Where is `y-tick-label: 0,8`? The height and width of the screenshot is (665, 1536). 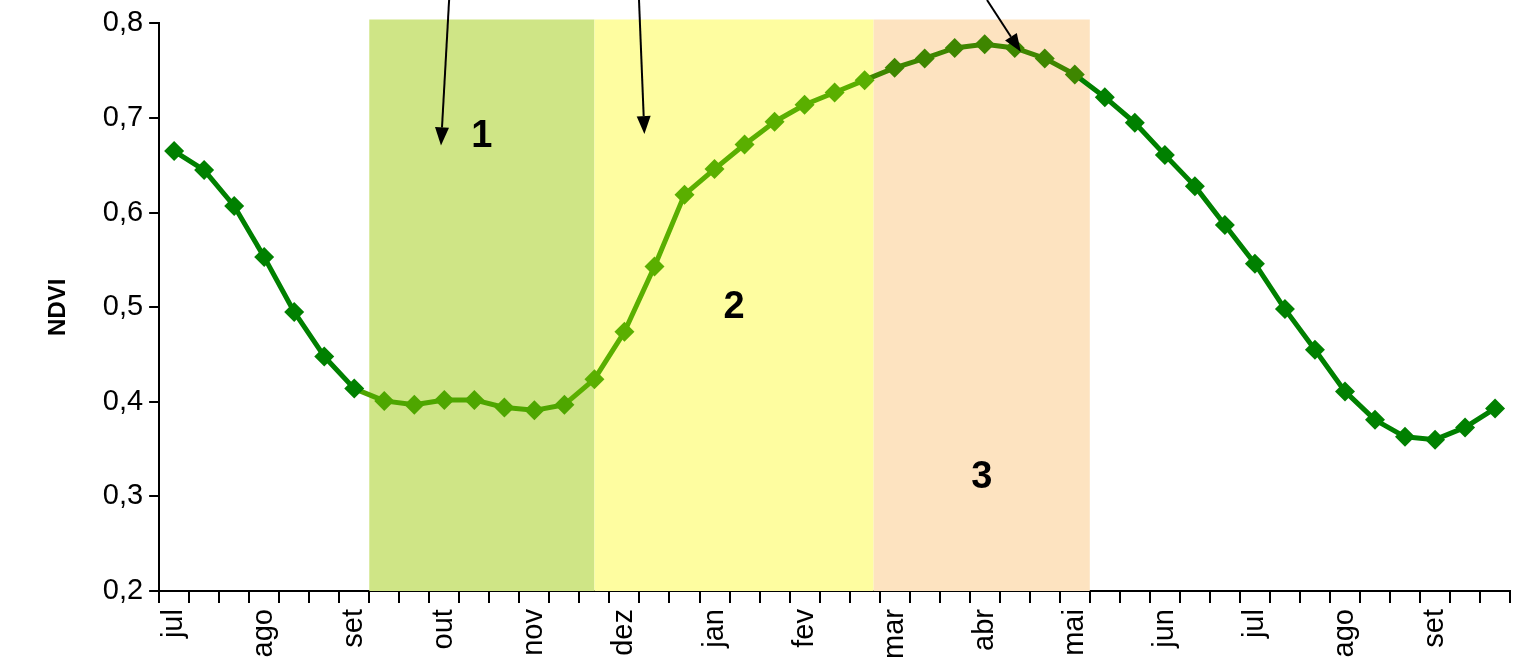 y-tick-label: 0,8 is located at coordinates (123, 21).